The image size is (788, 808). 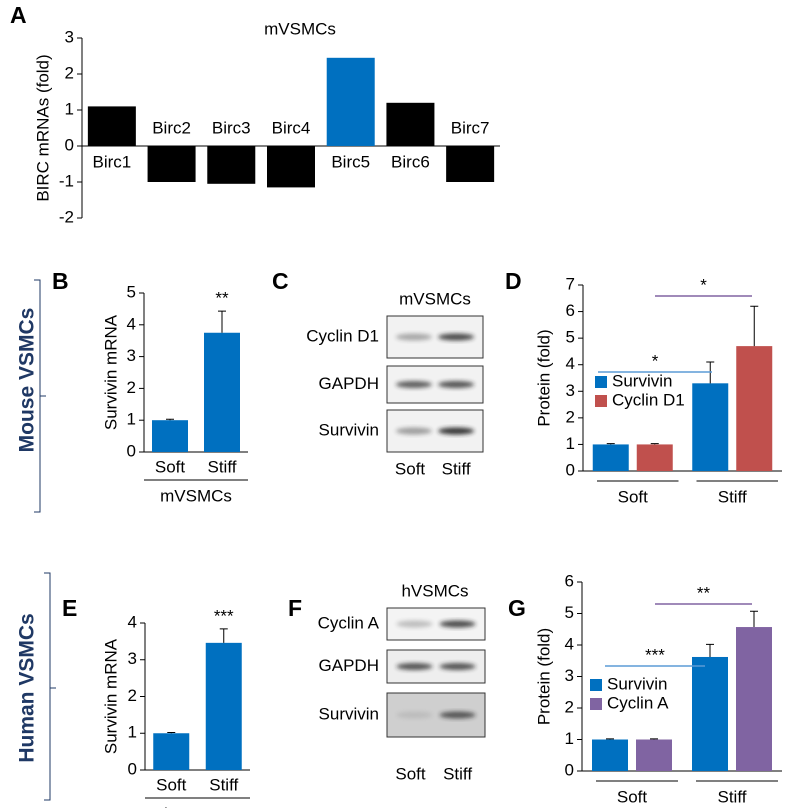 What do you see at coordinates (655, 654) in the screenshot?
I see `significance: ***` at bounding box center [655, 654].